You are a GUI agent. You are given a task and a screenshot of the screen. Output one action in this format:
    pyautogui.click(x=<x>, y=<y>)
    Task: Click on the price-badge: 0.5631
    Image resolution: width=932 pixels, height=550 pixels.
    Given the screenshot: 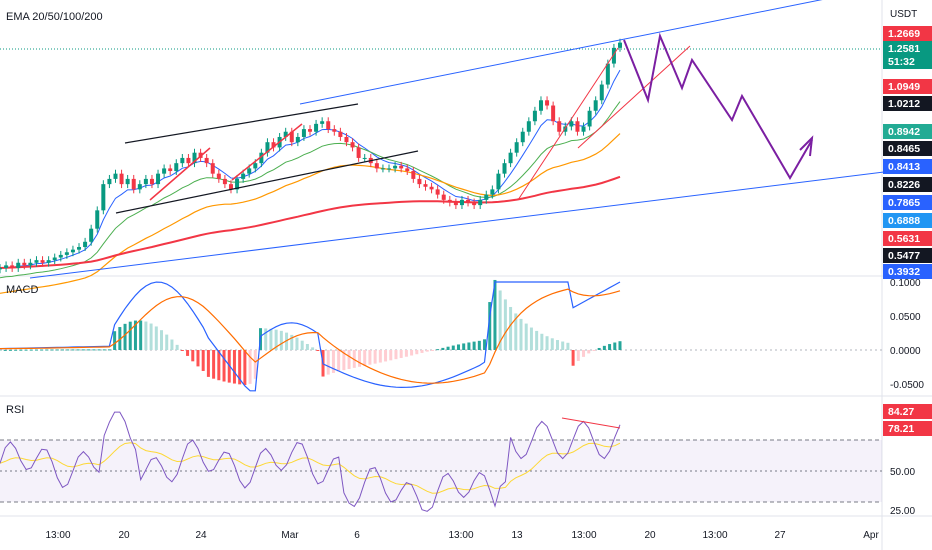 What is the action you would take?
    pyautogui.click(x=907, y=238)
    